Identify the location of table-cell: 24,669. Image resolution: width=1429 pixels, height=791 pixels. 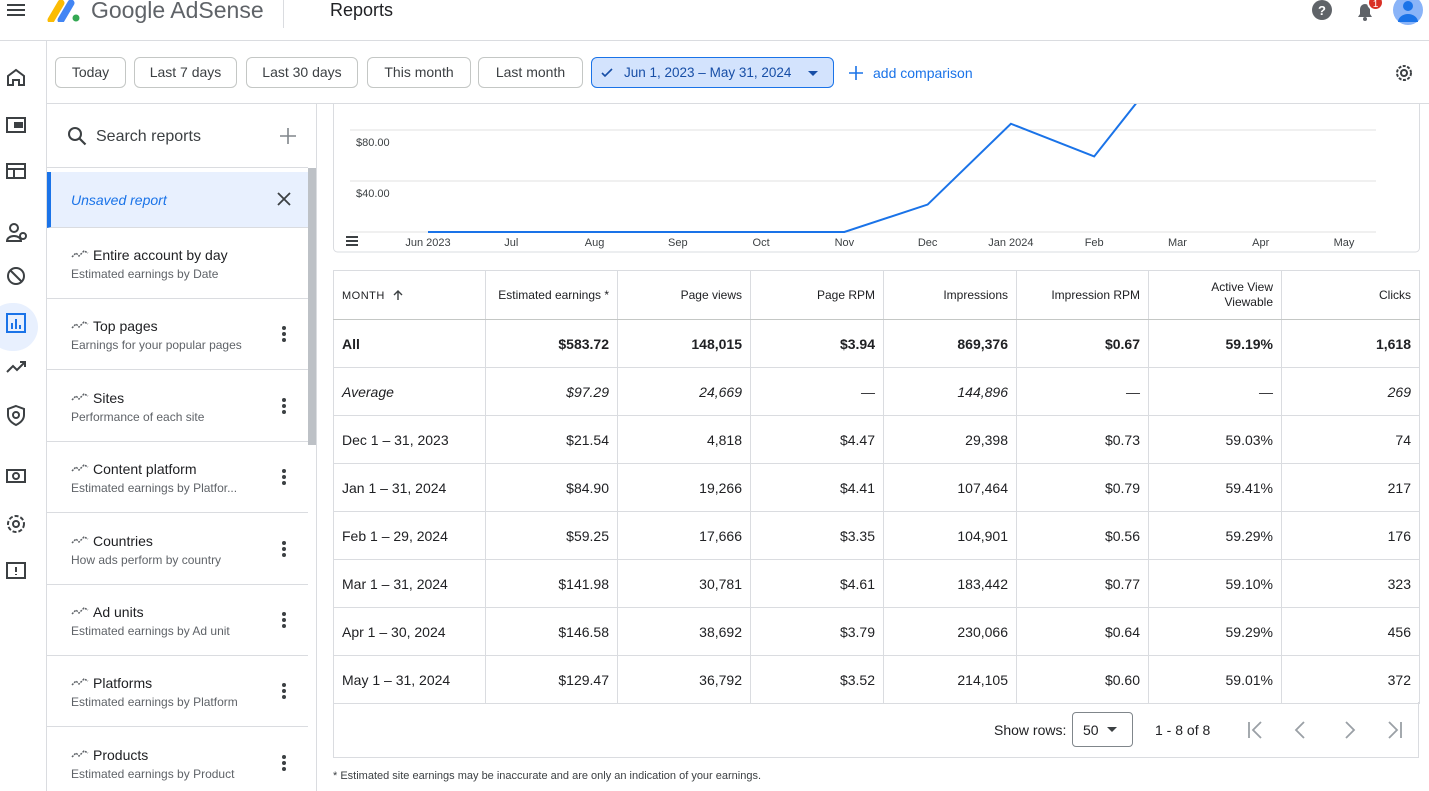
(684, 391).